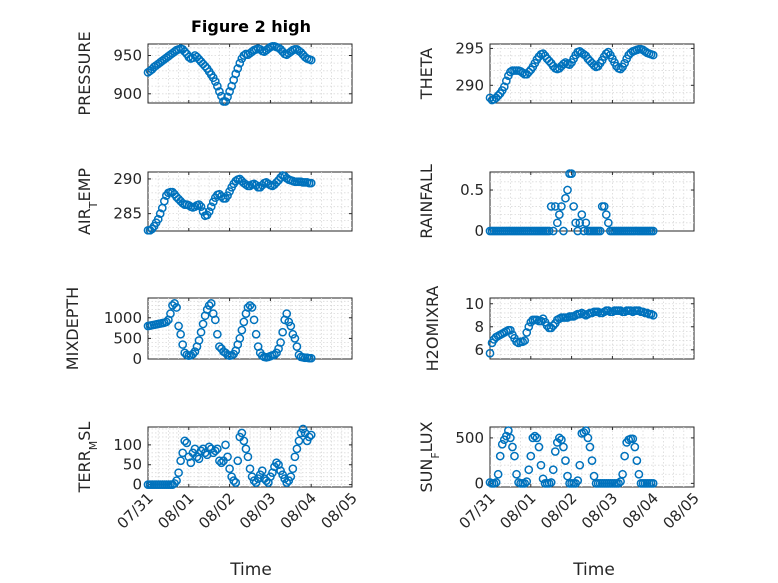 This screenshot has height=583, width=778. What do you see at coordinates (479, 231) in the screenshot?
I see `y-tick-label: 0` at bounding box center [479, 231].